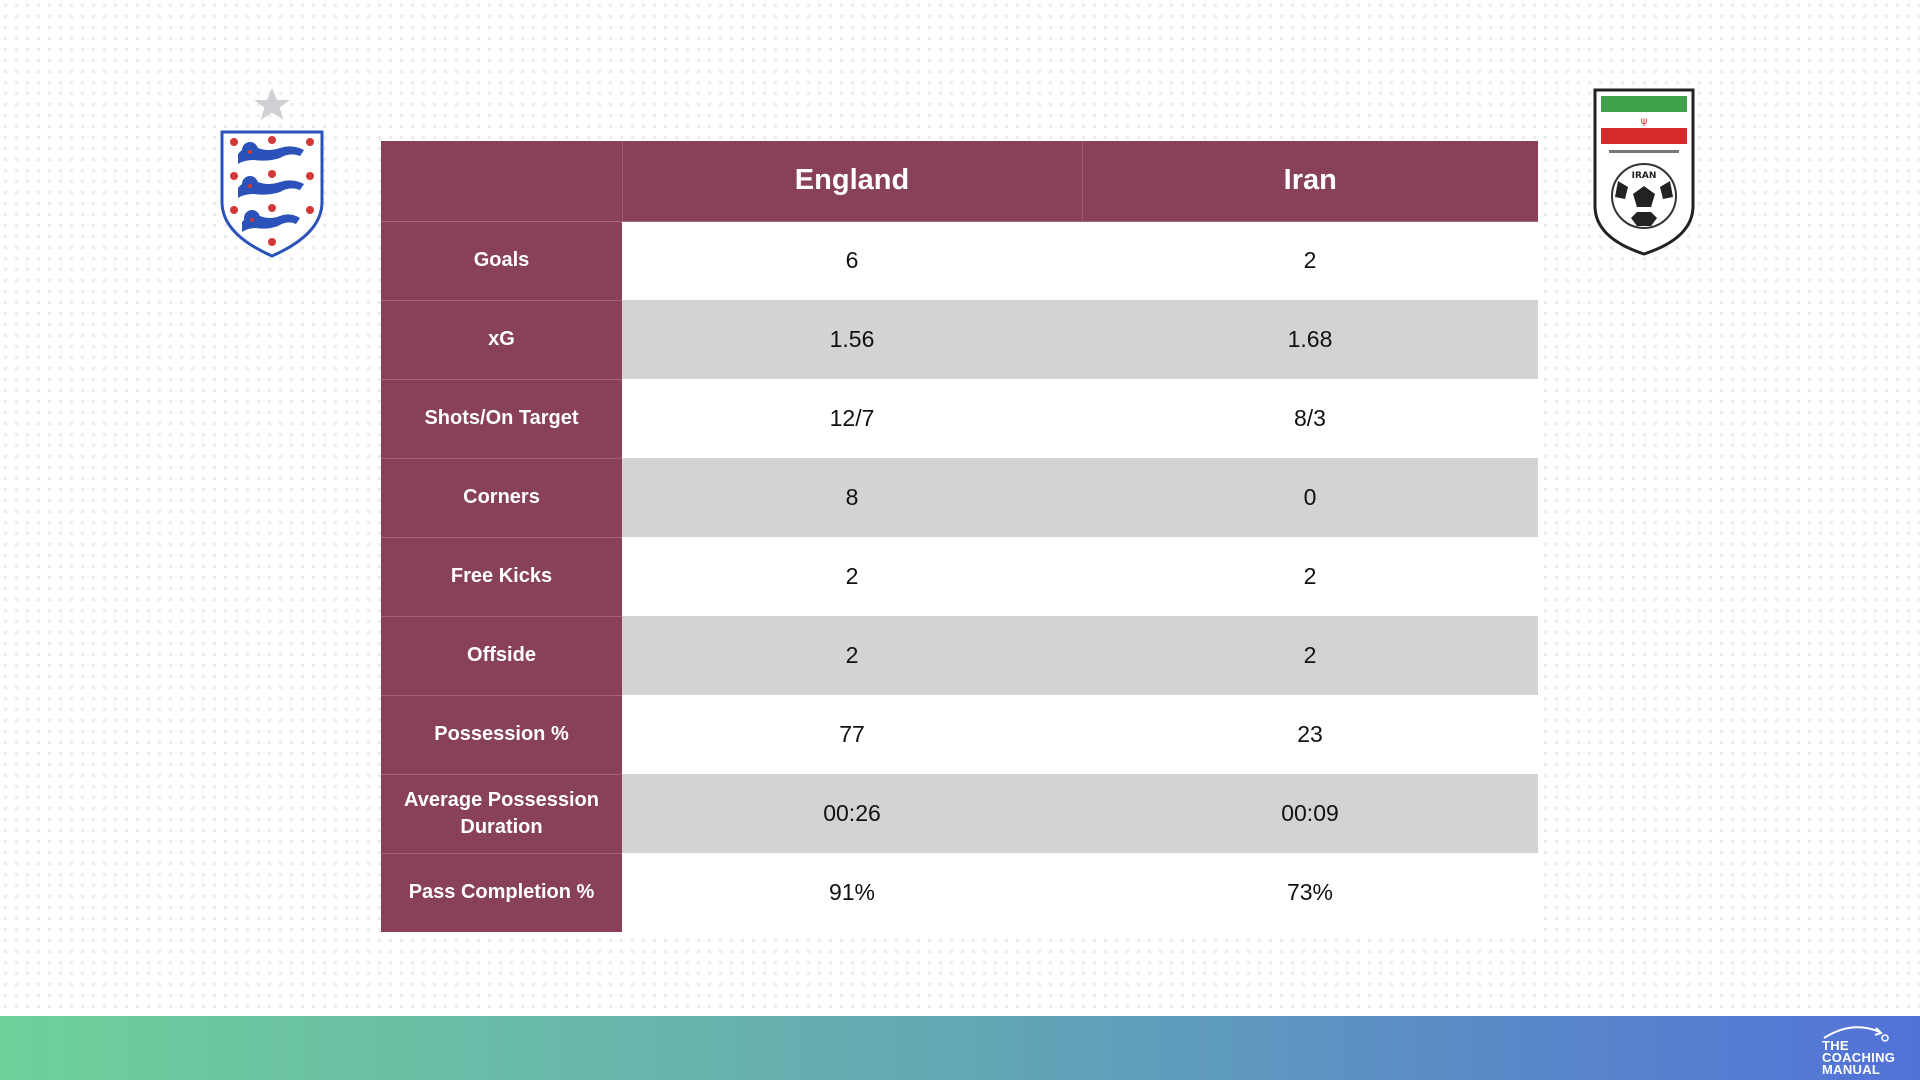 This screenshot has width=1920, height=1080. Describe the element at coordinates (501, 892) in the screenshot. I see `row-label: Pass Completion %` at that location.